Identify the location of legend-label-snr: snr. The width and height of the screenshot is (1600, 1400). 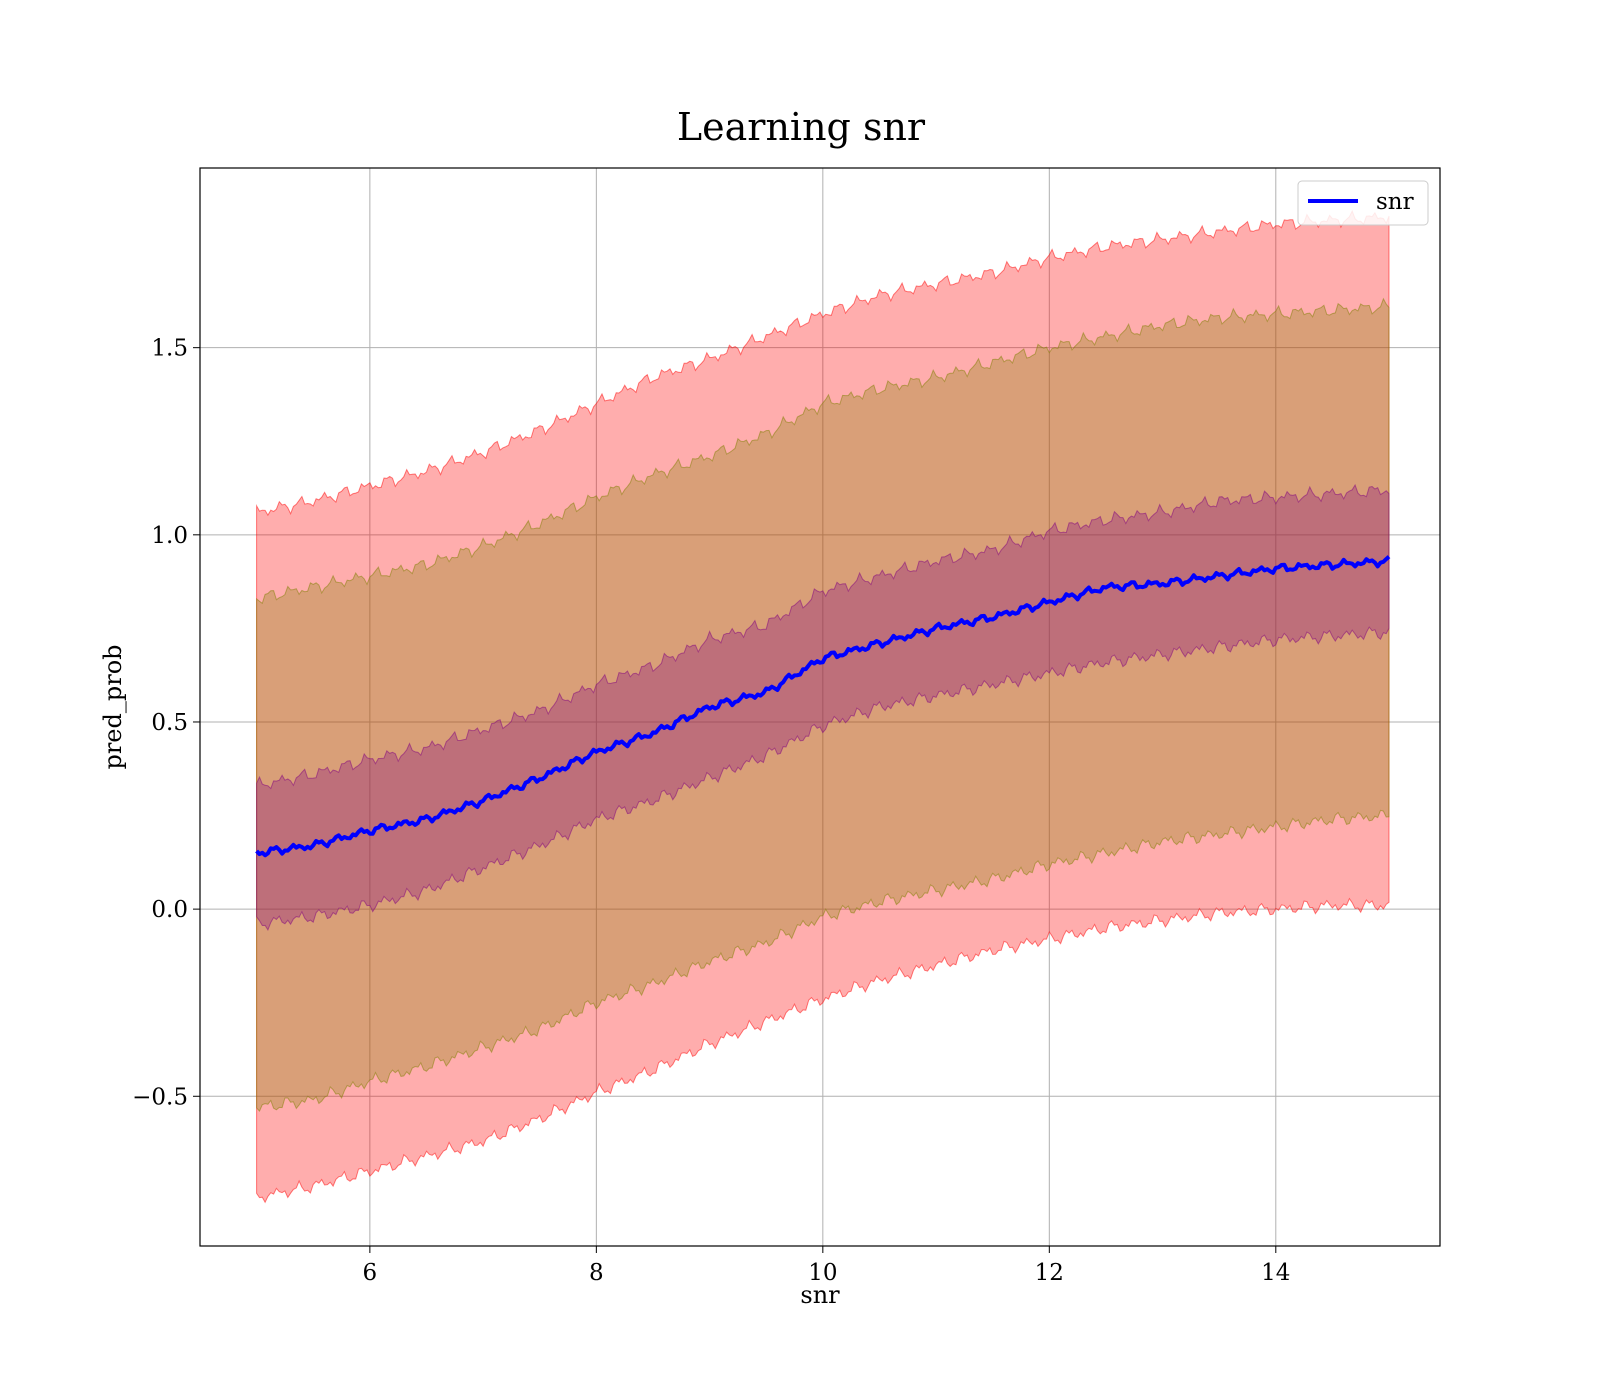
(1395, 202).